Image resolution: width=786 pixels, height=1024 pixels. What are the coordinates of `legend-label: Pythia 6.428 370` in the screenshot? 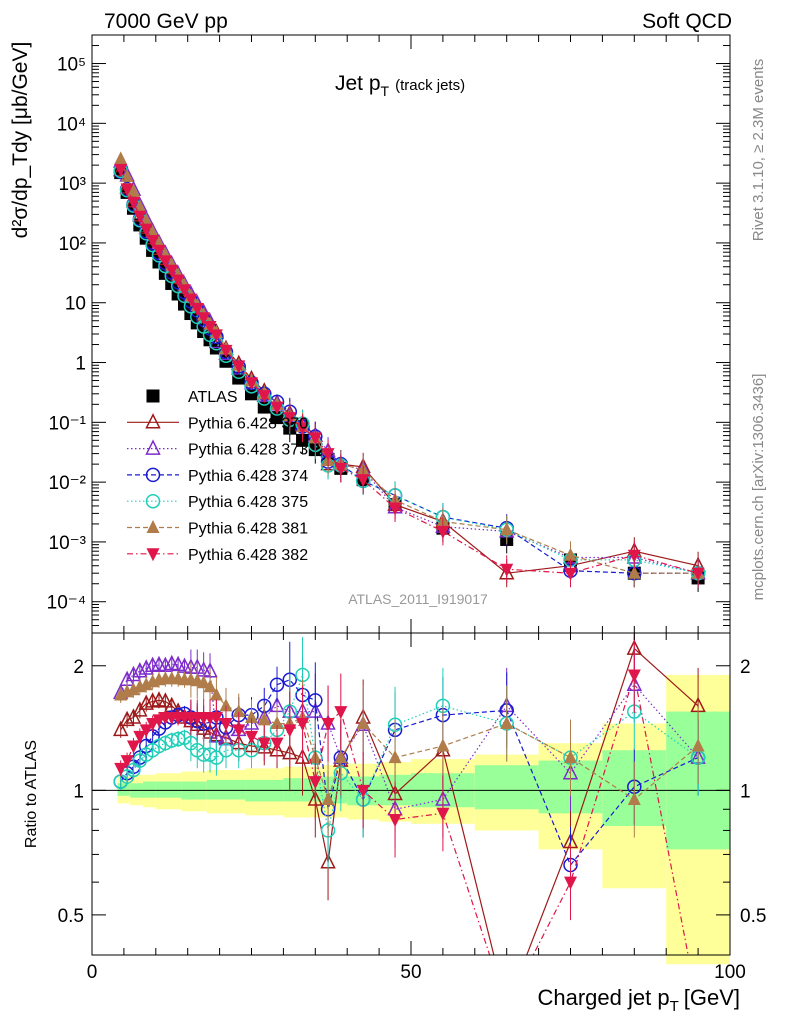 It's located at (248, 423).